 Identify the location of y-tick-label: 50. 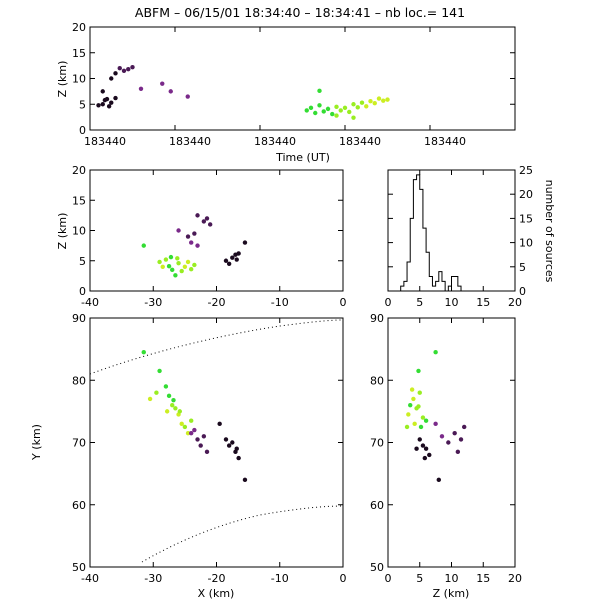
(377, 567).